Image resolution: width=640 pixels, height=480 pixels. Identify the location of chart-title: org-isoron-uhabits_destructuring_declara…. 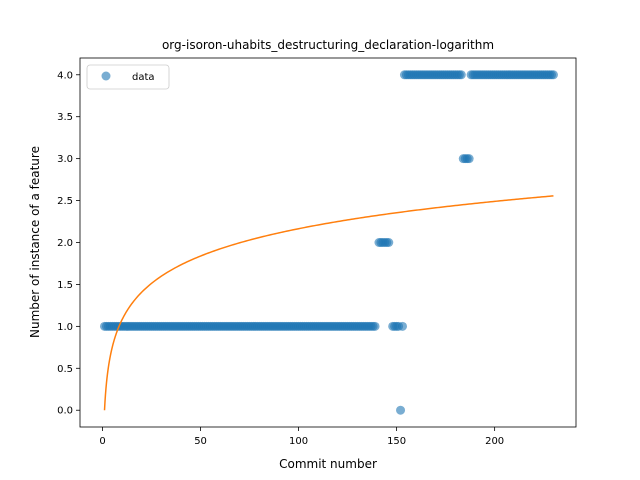
(328, 45).